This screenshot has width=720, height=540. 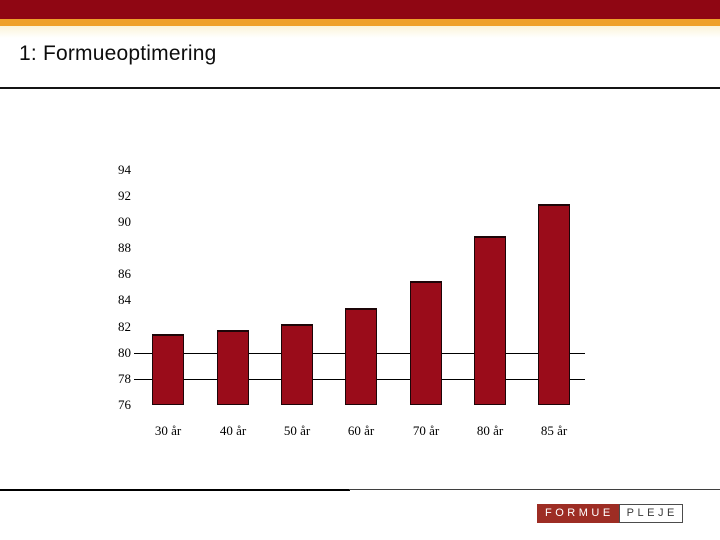 I want to click on y-axis-tick-label: 78, so click(x=124, y=378).